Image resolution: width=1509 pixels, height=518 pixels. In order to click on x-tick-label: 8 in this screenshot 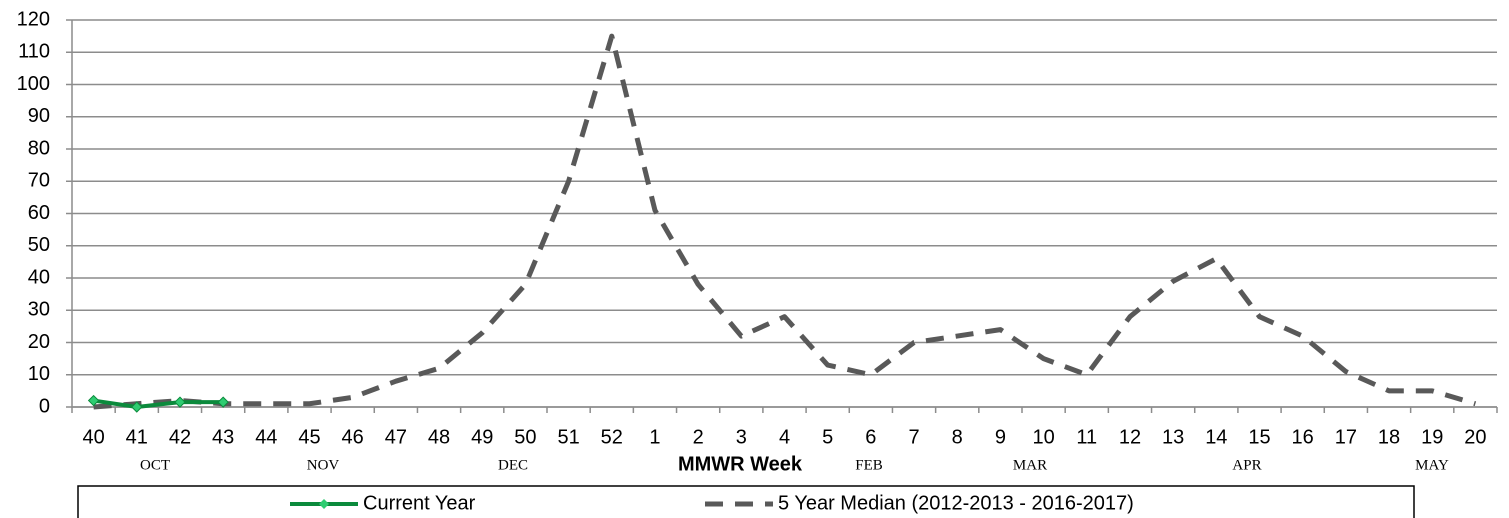, I will do `click(957, 437)`.